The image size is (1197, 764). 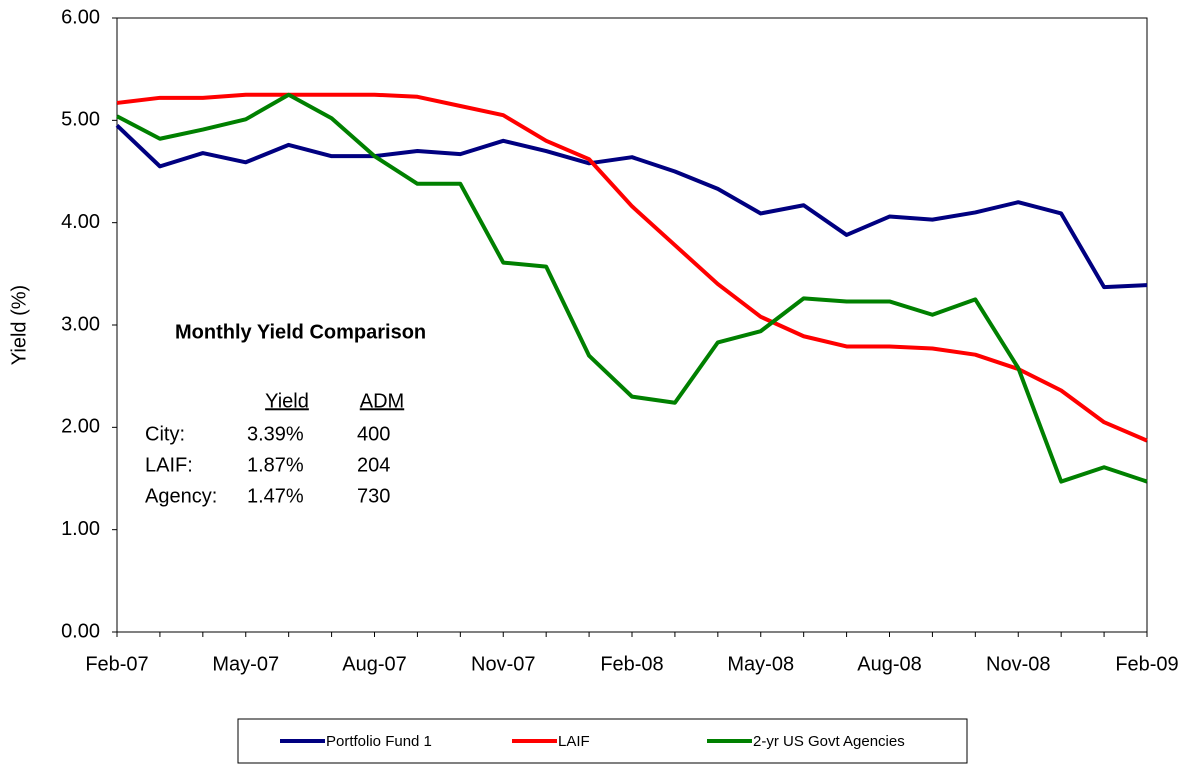 What do you see at coordinates (503, 664) in the screenshot?
I see `x-tick-label: Nov-07` at bounding box center [503, 664].